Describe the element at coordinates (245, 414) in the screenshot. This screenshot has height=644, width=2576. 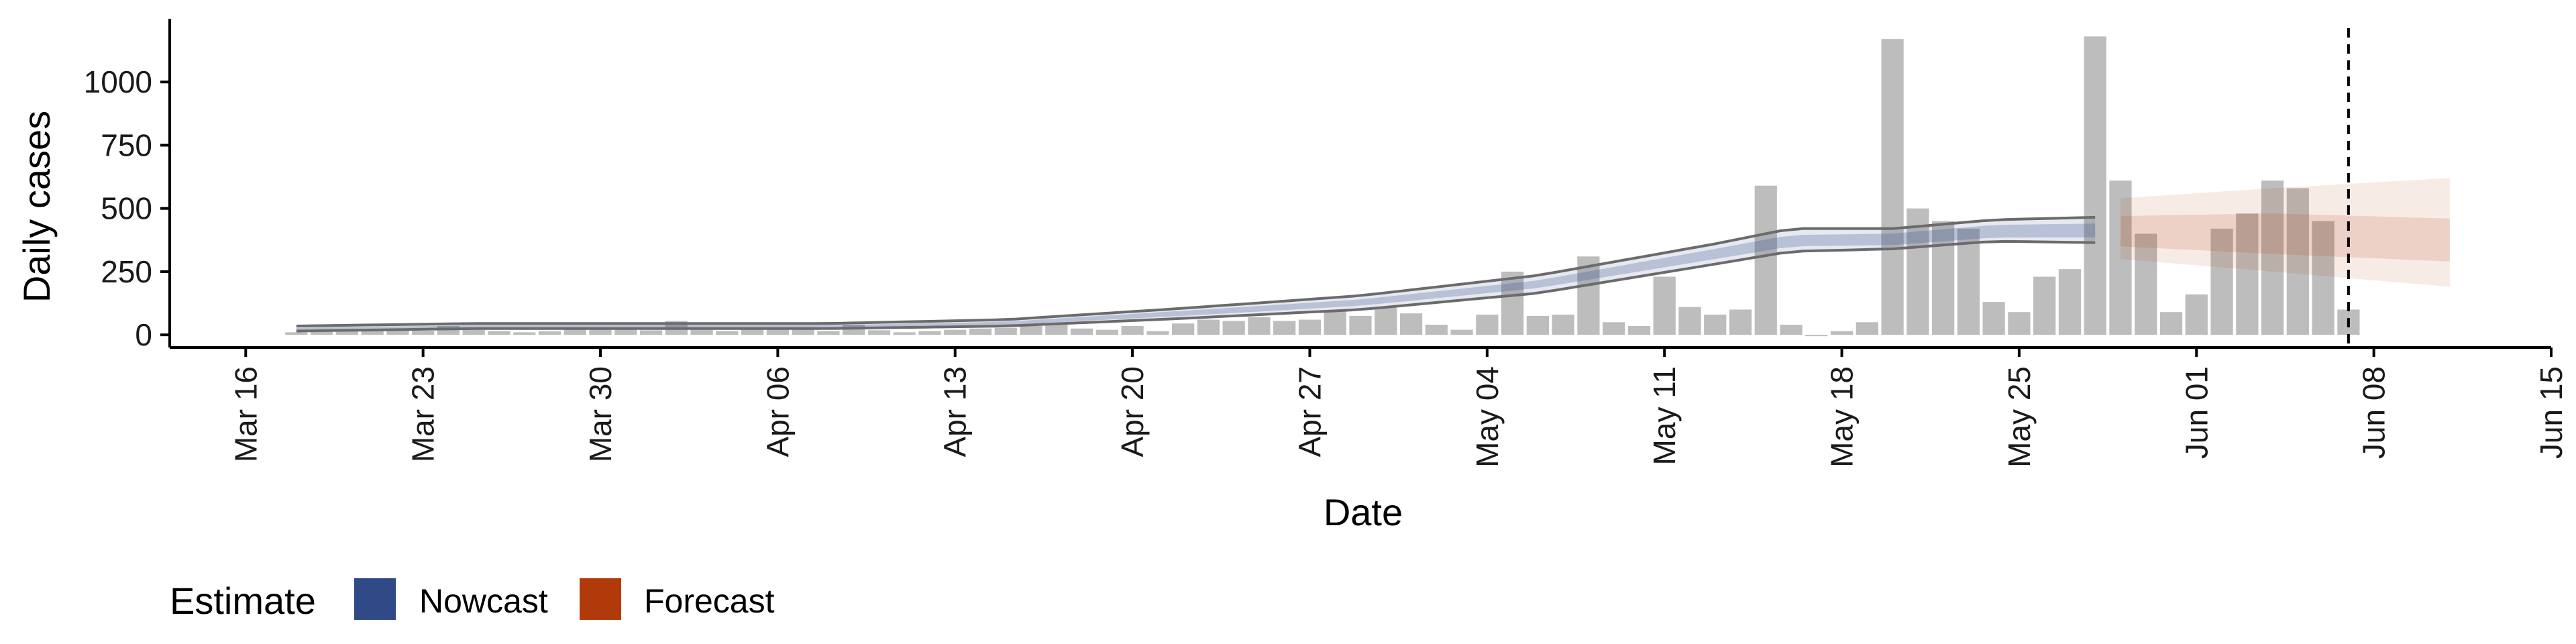
I see `x-tick-label: Mar 16` at that location.